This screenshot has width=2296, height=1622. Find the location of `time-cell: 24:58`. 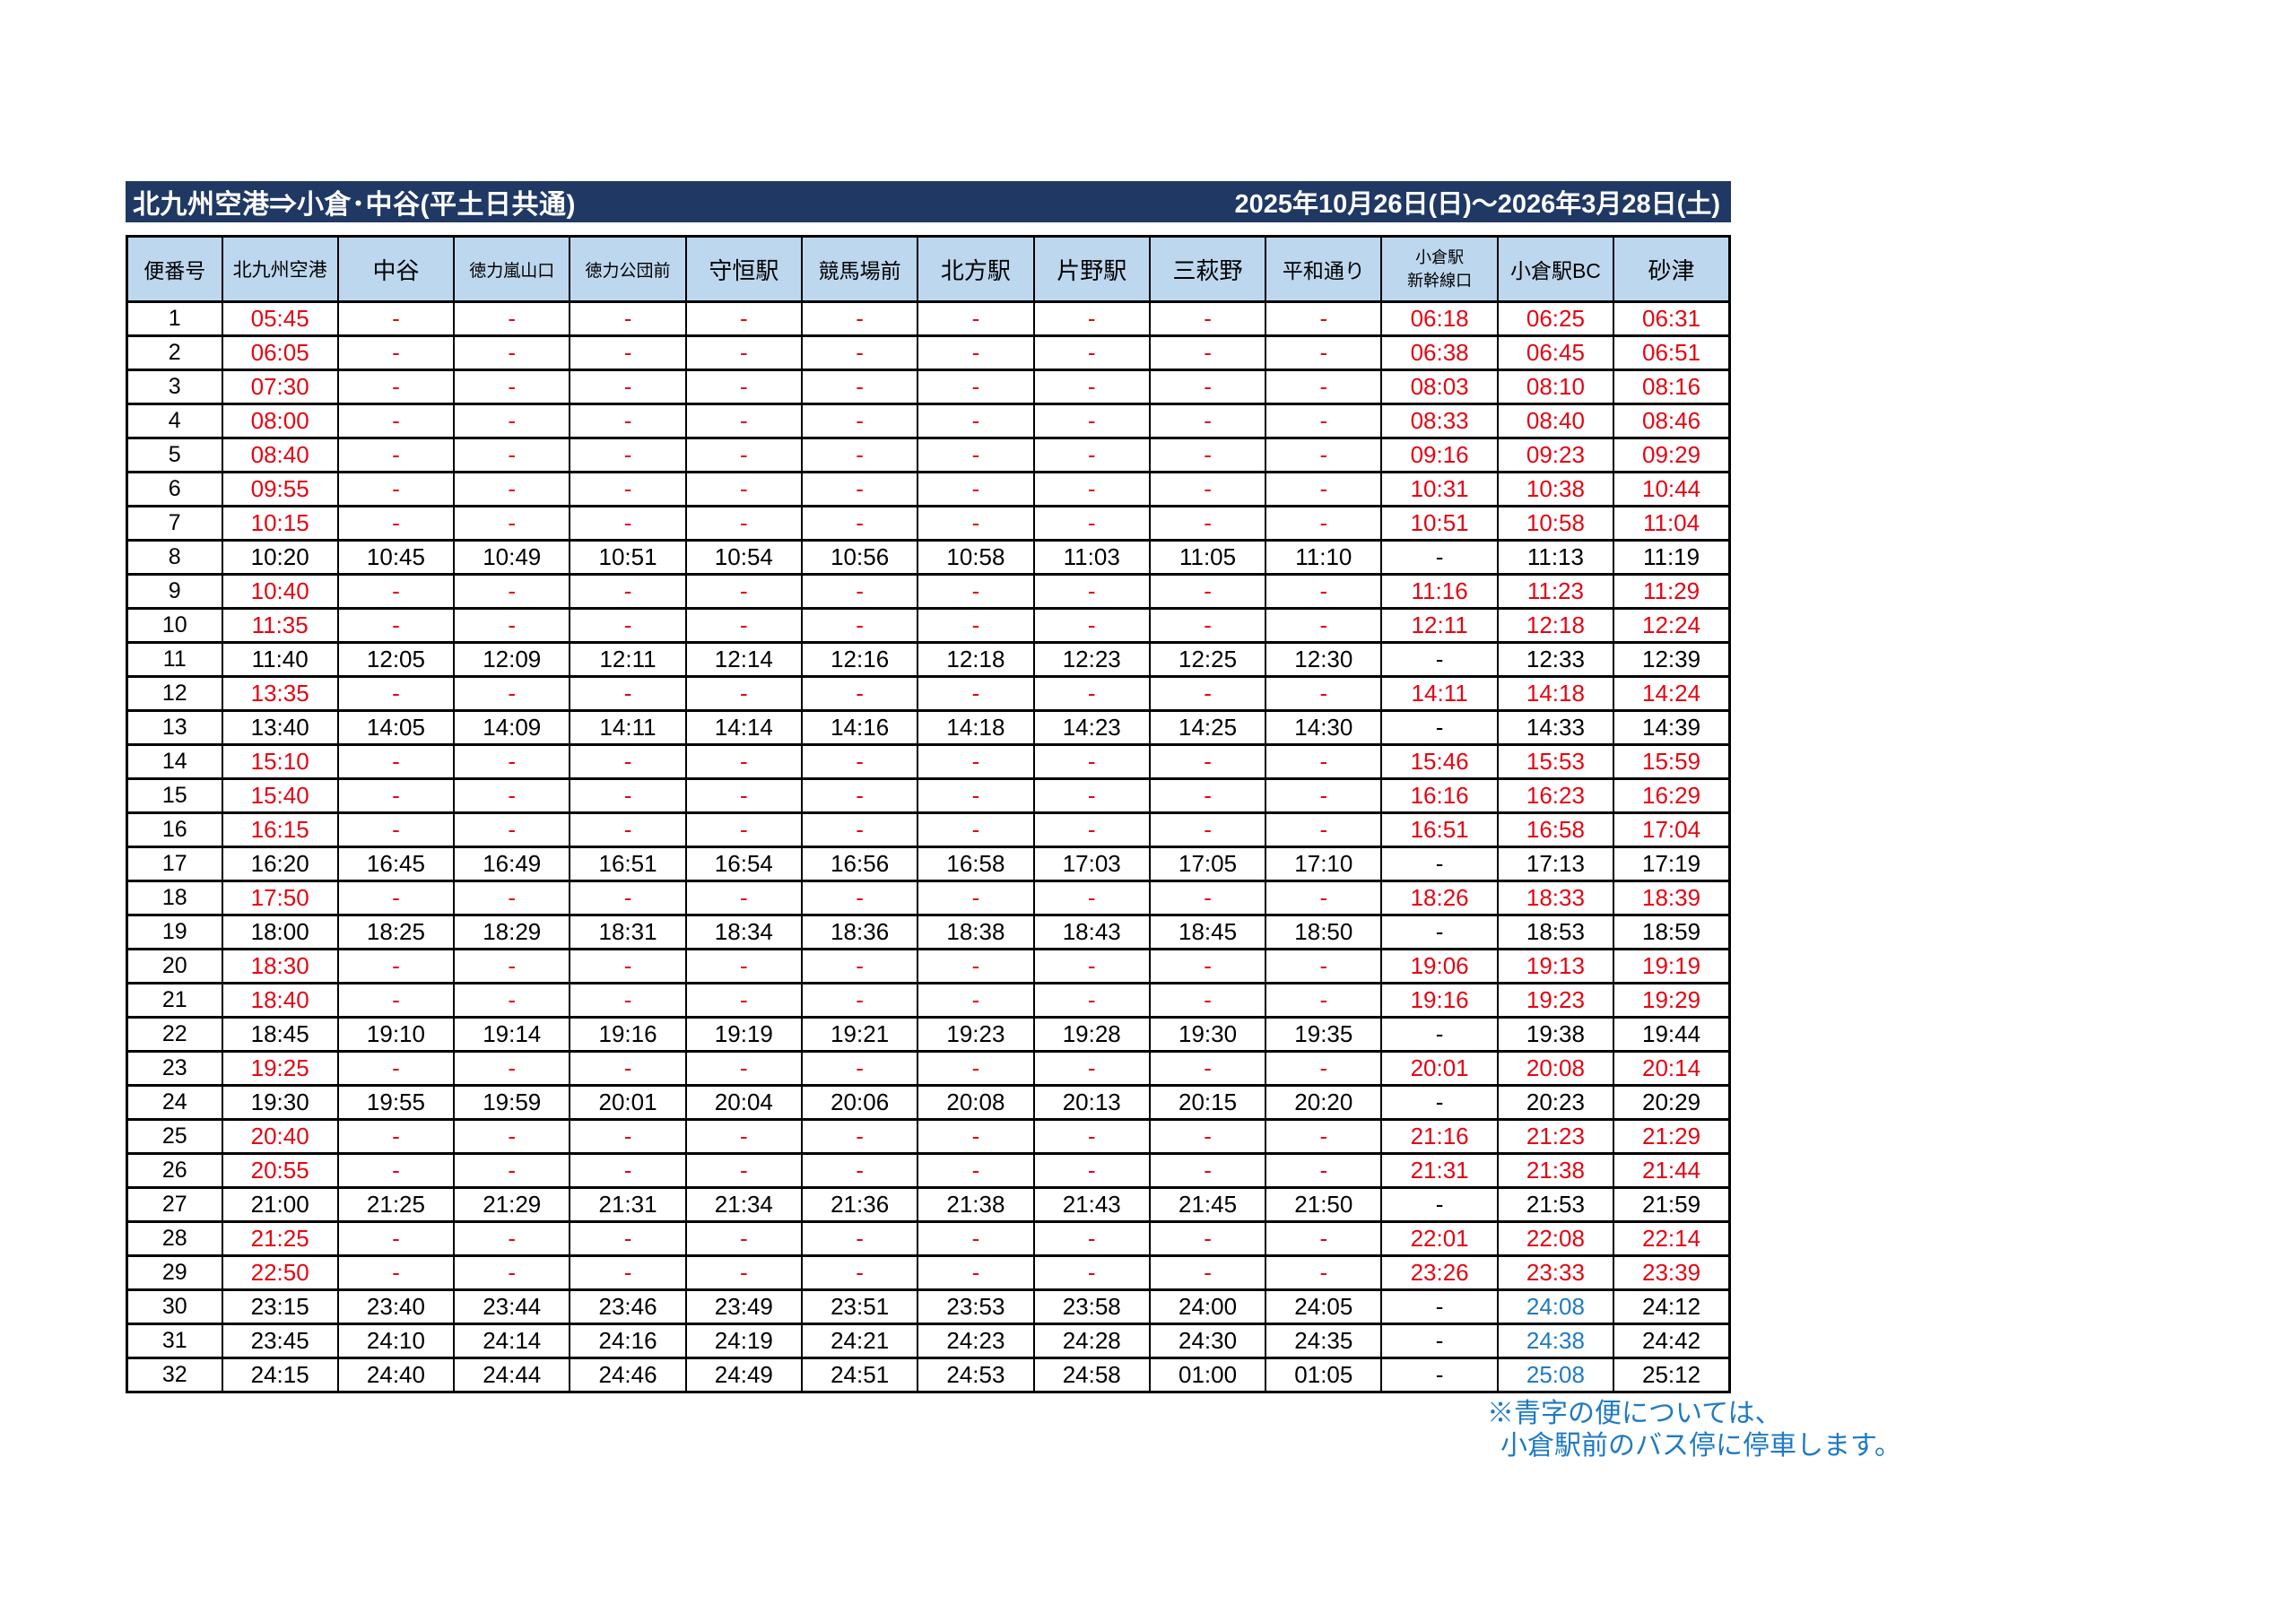

time-cell: 24:58 is located at coordinates (1091, 1375).